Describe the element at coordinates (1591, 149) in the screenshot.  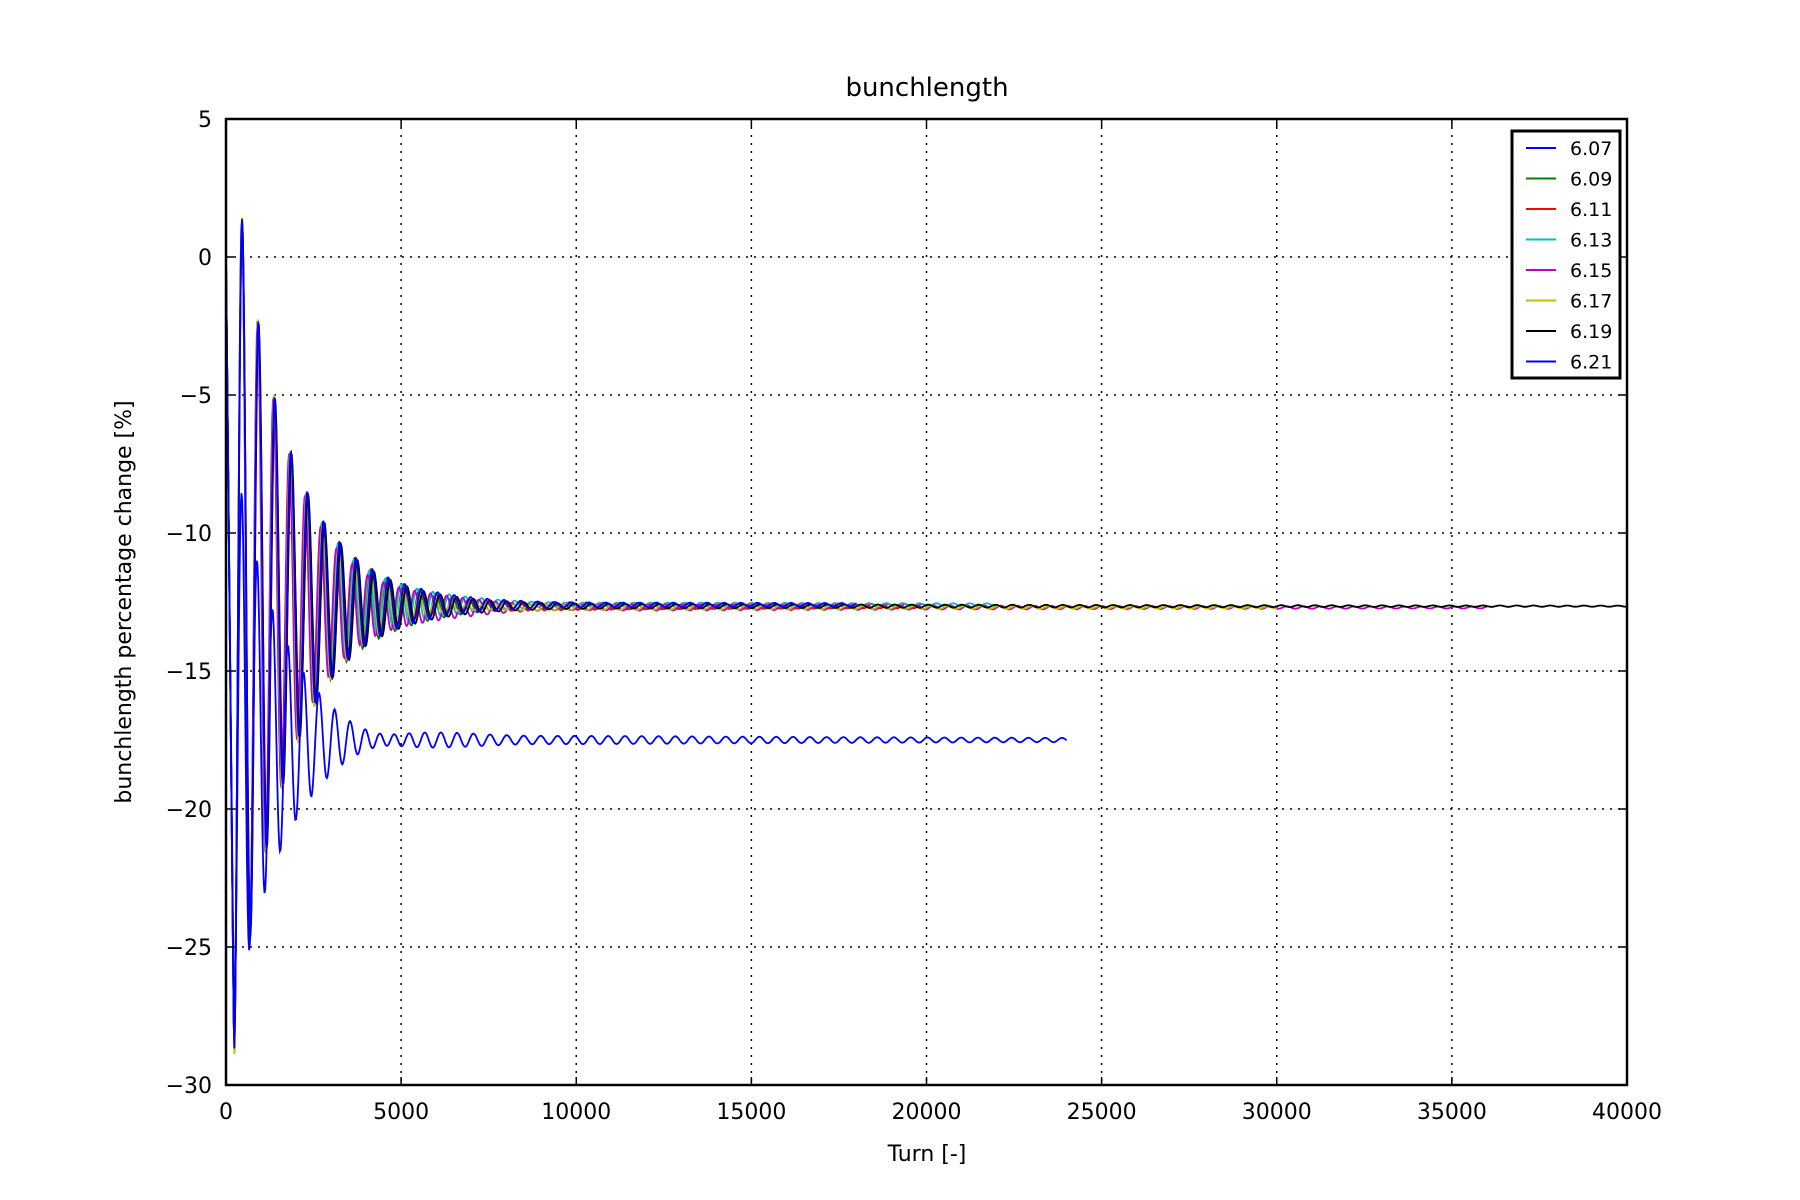
I see `legend-entry: 6.07` at that location.